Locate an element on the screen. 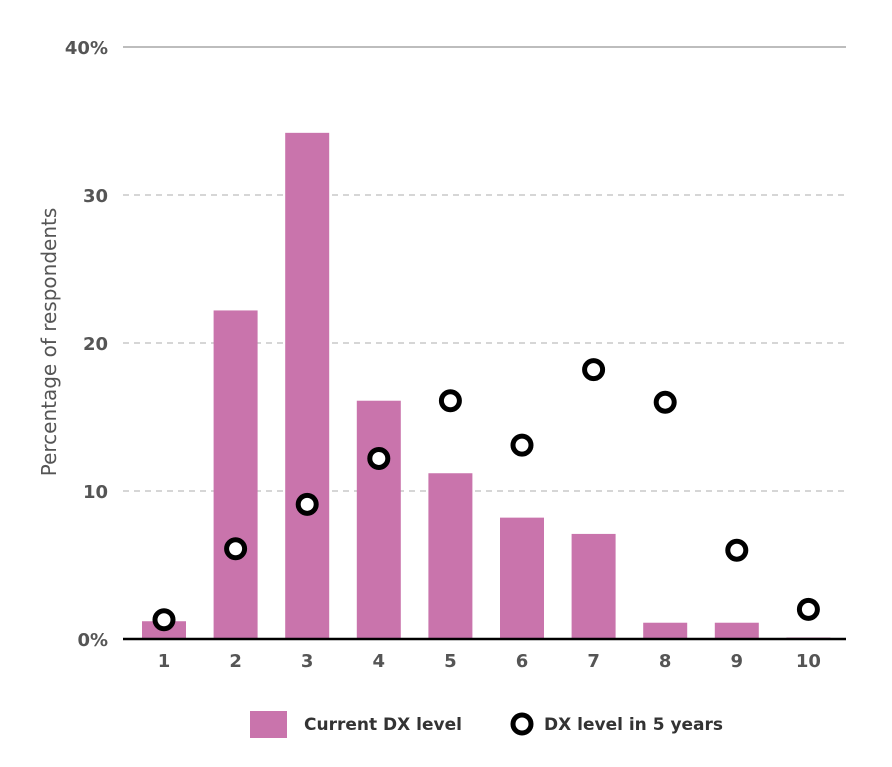 This screenshot has height=767, width=892. legend-marker-dx-5-years is located at coordinates (522, 724).